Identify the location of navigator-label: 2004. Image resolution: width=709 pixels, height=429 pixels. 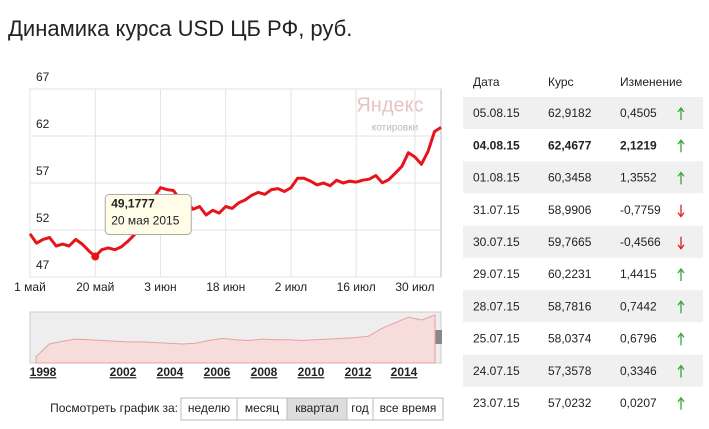
(170, 372).